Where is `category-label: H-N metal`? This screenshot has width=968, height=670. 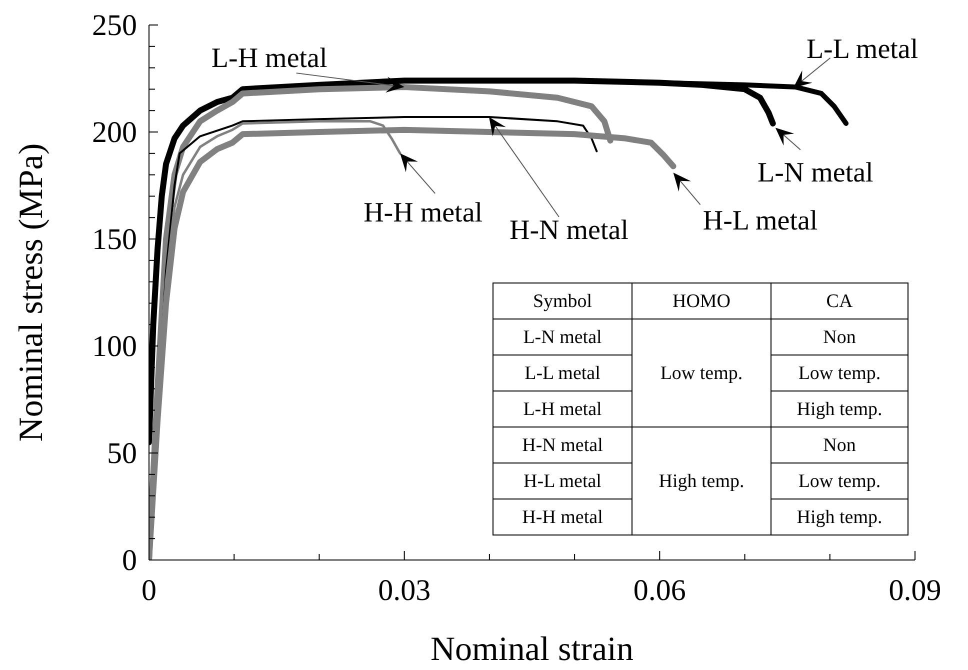
category-label: H-N metal is located at coordinates (562, 445).